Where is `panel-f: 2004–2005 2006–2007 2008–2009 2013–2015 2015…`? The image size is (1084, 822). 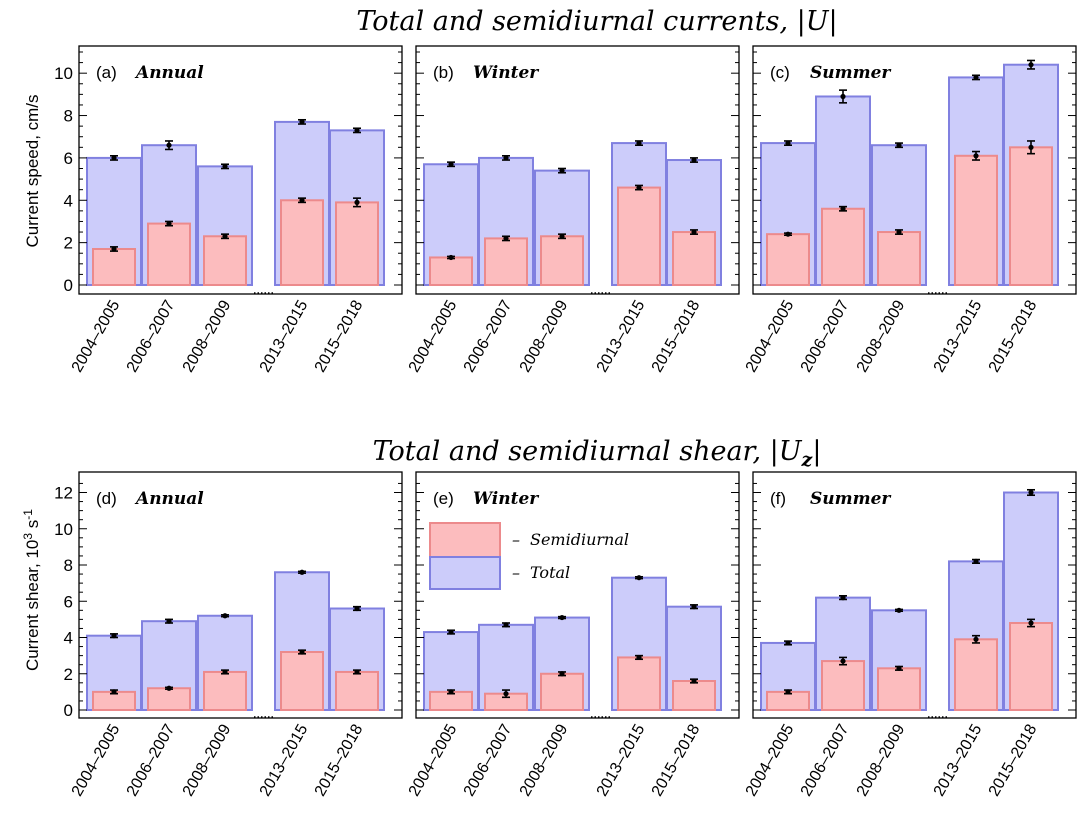 panel-f: 2004–2005 2006–2007 2008–2009 2013–2015 2015… is located at coordinates (910, 635).